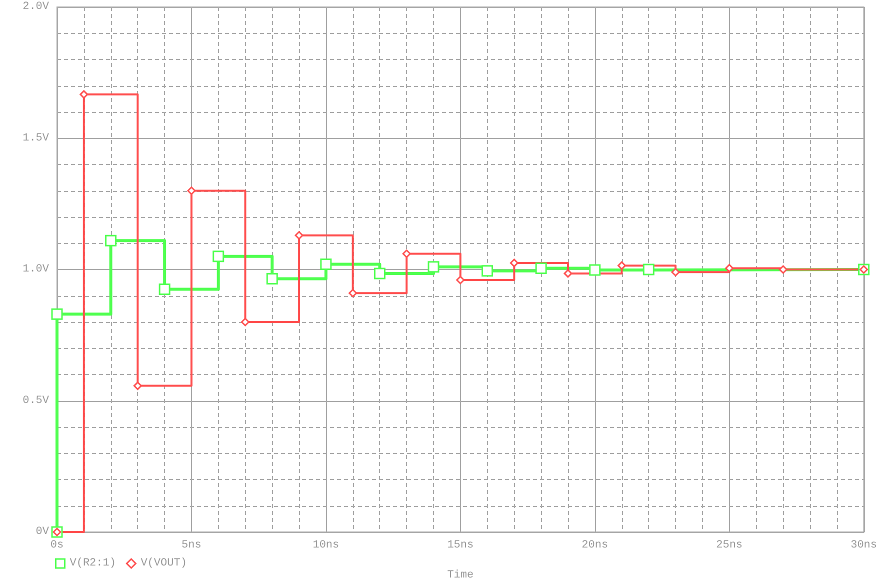 The width and height of the screenshot is (880, 586). Describe the element at coordinates (36, 7) in the screenshot. I see `y-tick-label: 2.0V` at that location.